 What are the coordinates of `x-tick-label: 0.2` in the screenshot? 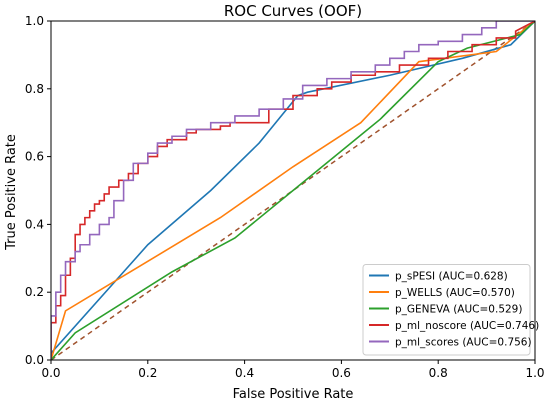 It's located at (147, 373).